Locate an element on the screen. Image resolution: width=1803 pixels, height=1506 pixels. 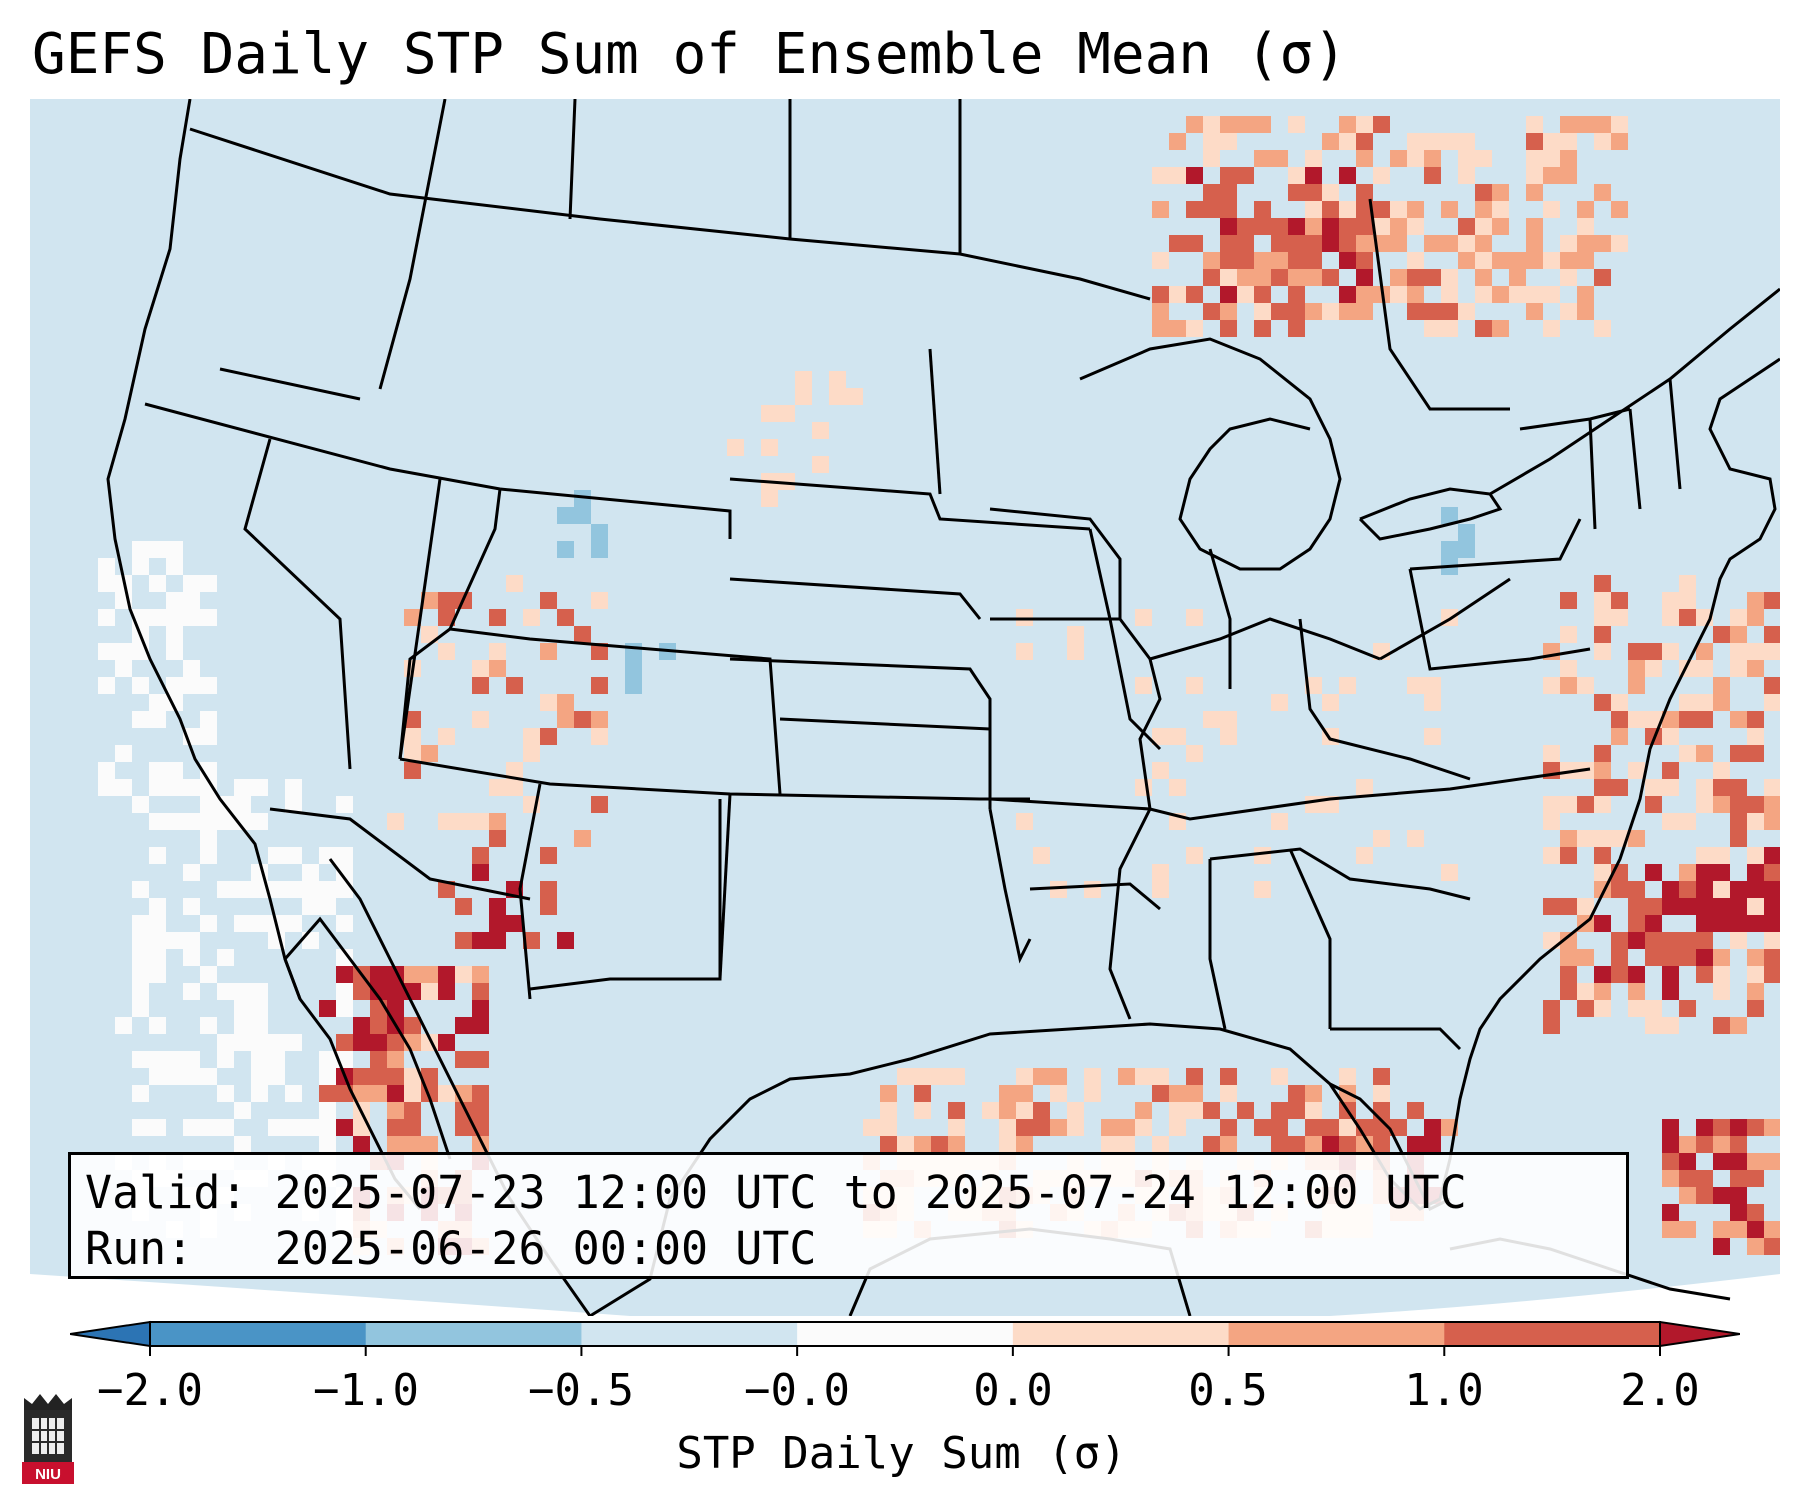
niu-logo-text: NIU is located at coordinates (48, 1474).